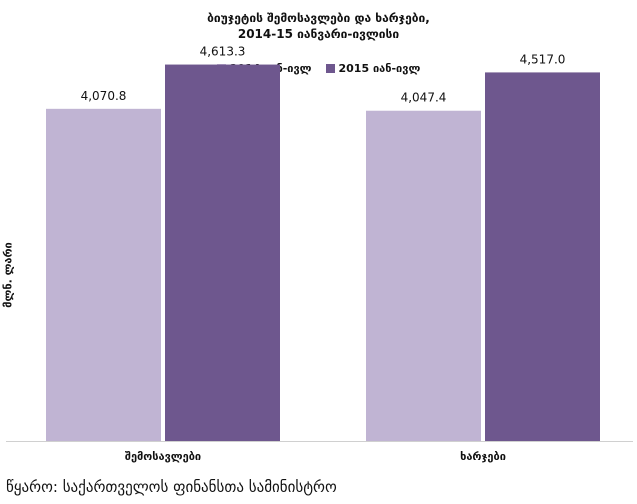  I want to click on data-label-2014-expenses: 4,047.4, so click(424, 98).